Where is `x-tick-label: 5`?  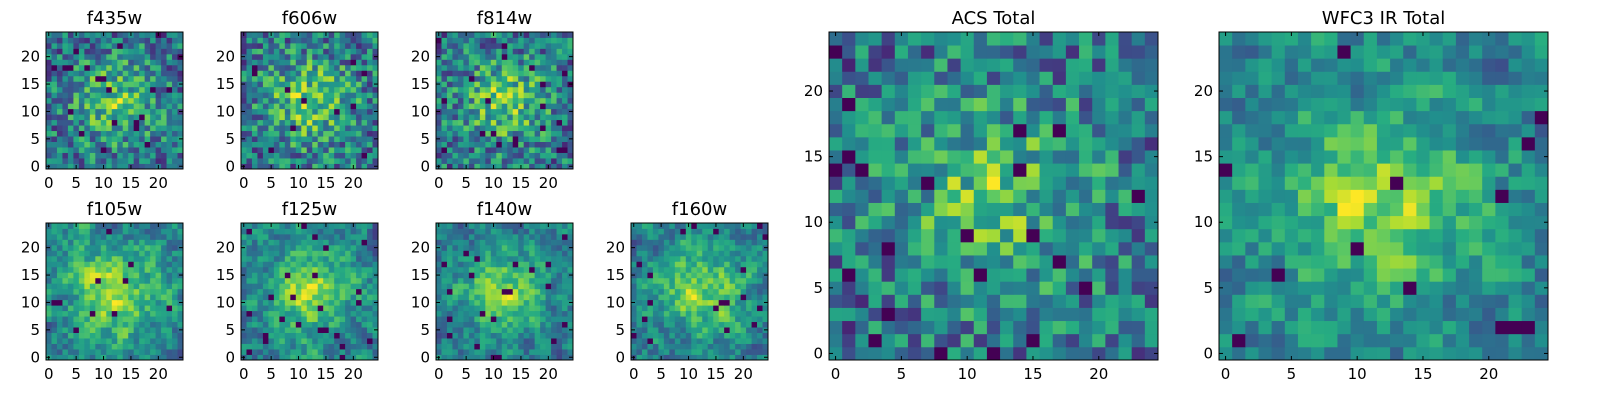 x-tick-label: 5 is located at coordinates (76, 183).